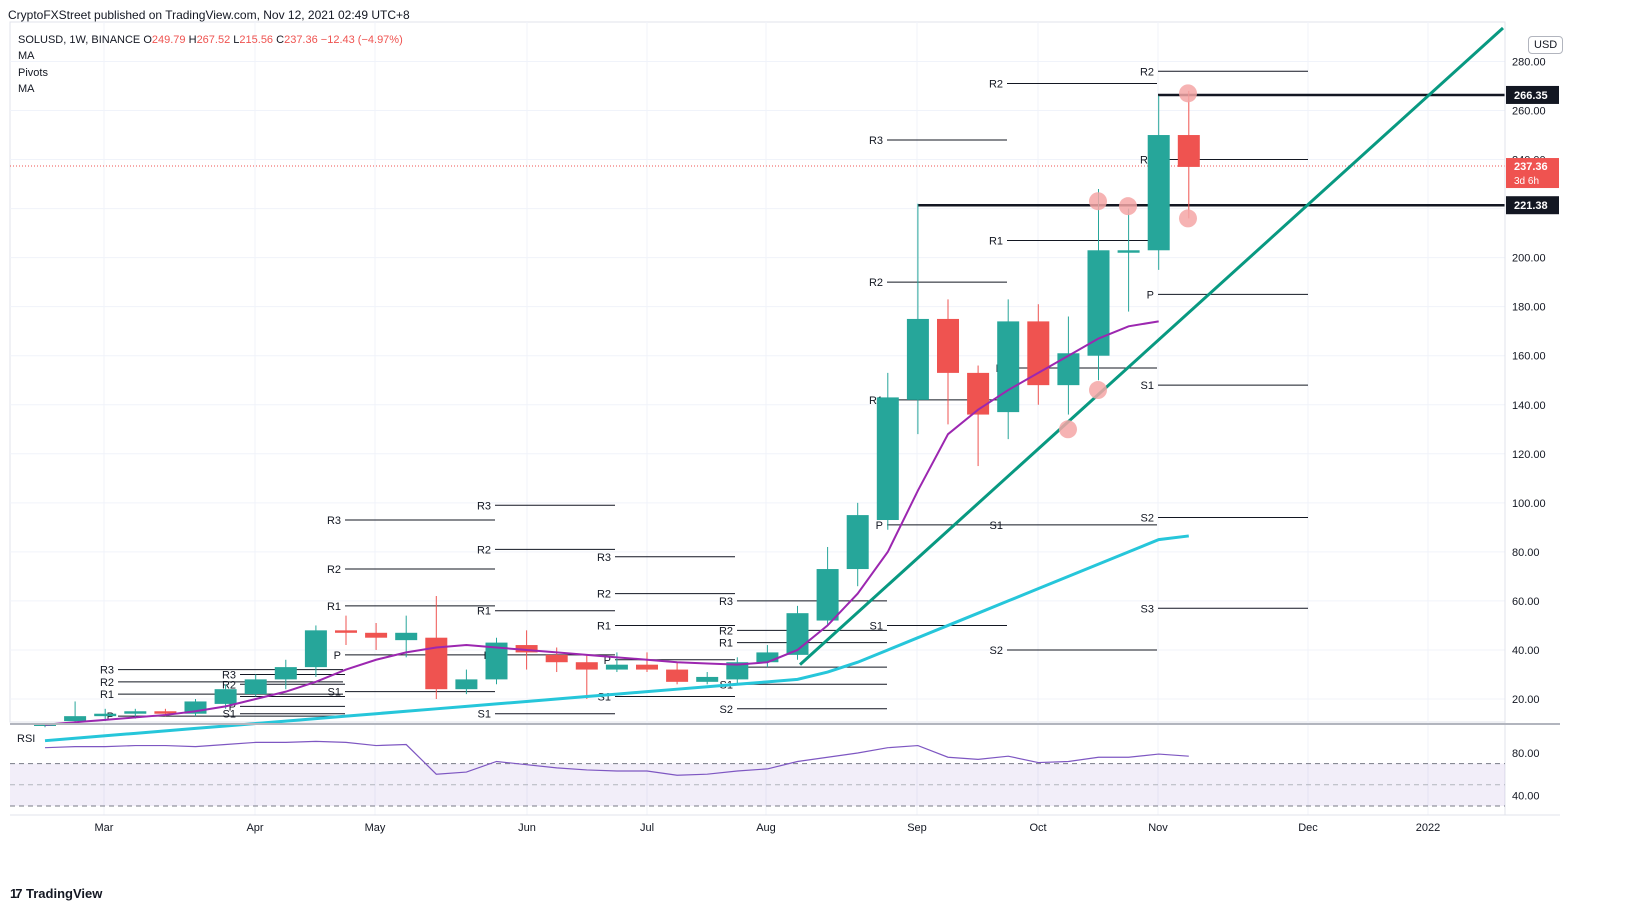  What do you see at coordinates (768, 828) in the screenshot?
I see `time-axis: Mar Apr May Jun Jul Aug Sep Oct Nov Dec 2022` at bounding box center [768, 828].